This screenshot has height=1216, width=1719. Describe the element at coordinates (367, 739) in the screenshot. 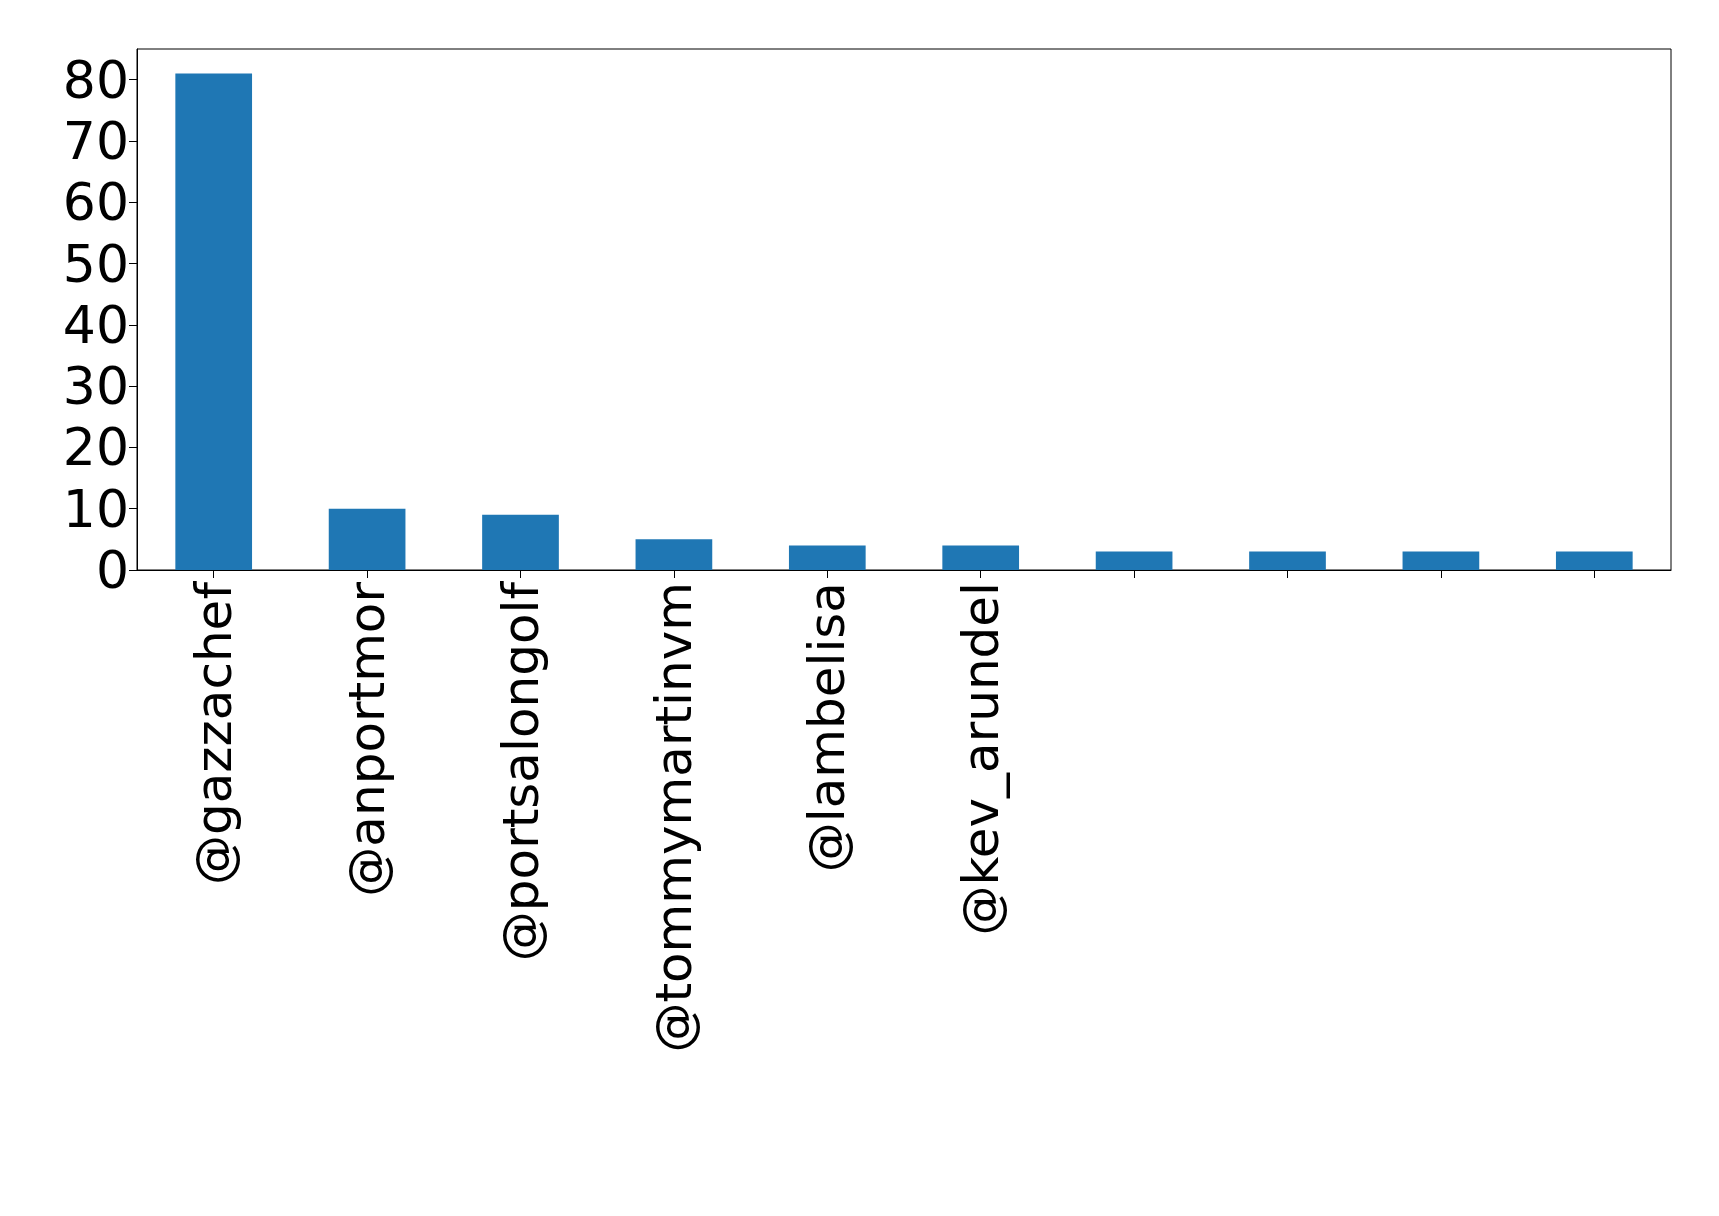

I see `x-tick-label: @anportmor` at that location.